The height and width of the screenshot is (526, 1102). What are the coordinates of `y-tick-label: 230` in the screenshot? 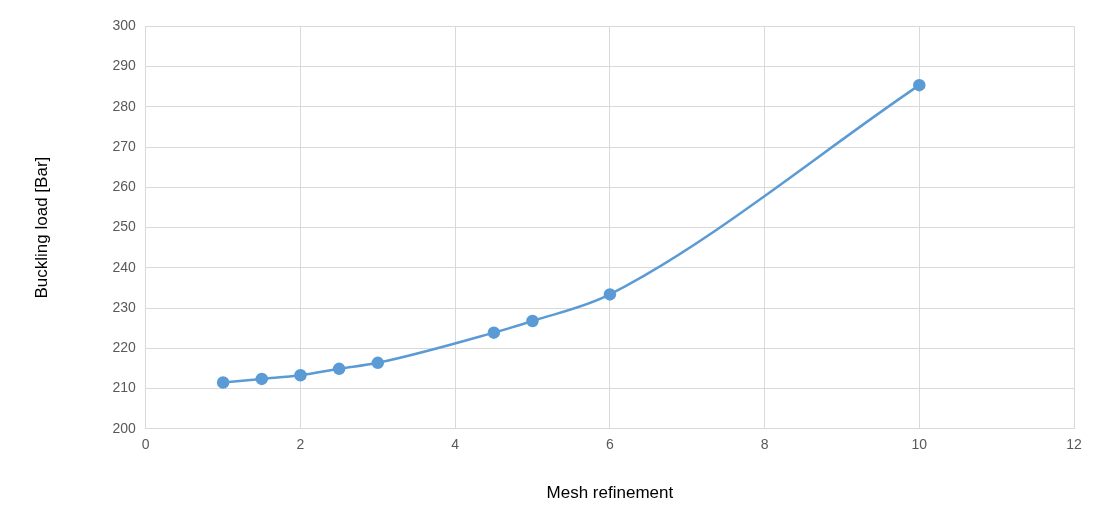 It's located at (124, 306).